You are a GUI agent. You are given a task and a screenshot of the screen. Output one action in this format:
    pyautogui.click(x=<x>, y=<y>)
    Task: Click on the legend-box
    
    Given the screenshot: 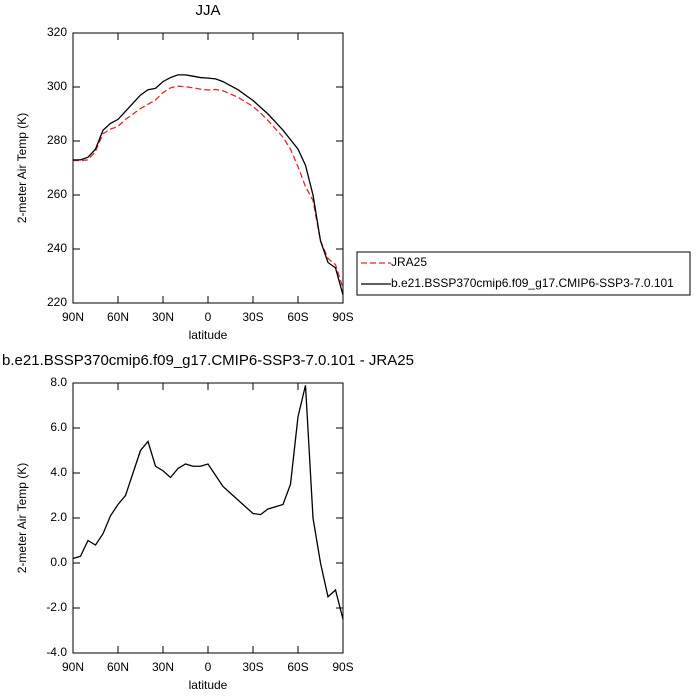 What is the action you would take?
    pyautogui.click(x=523, y=273)
    